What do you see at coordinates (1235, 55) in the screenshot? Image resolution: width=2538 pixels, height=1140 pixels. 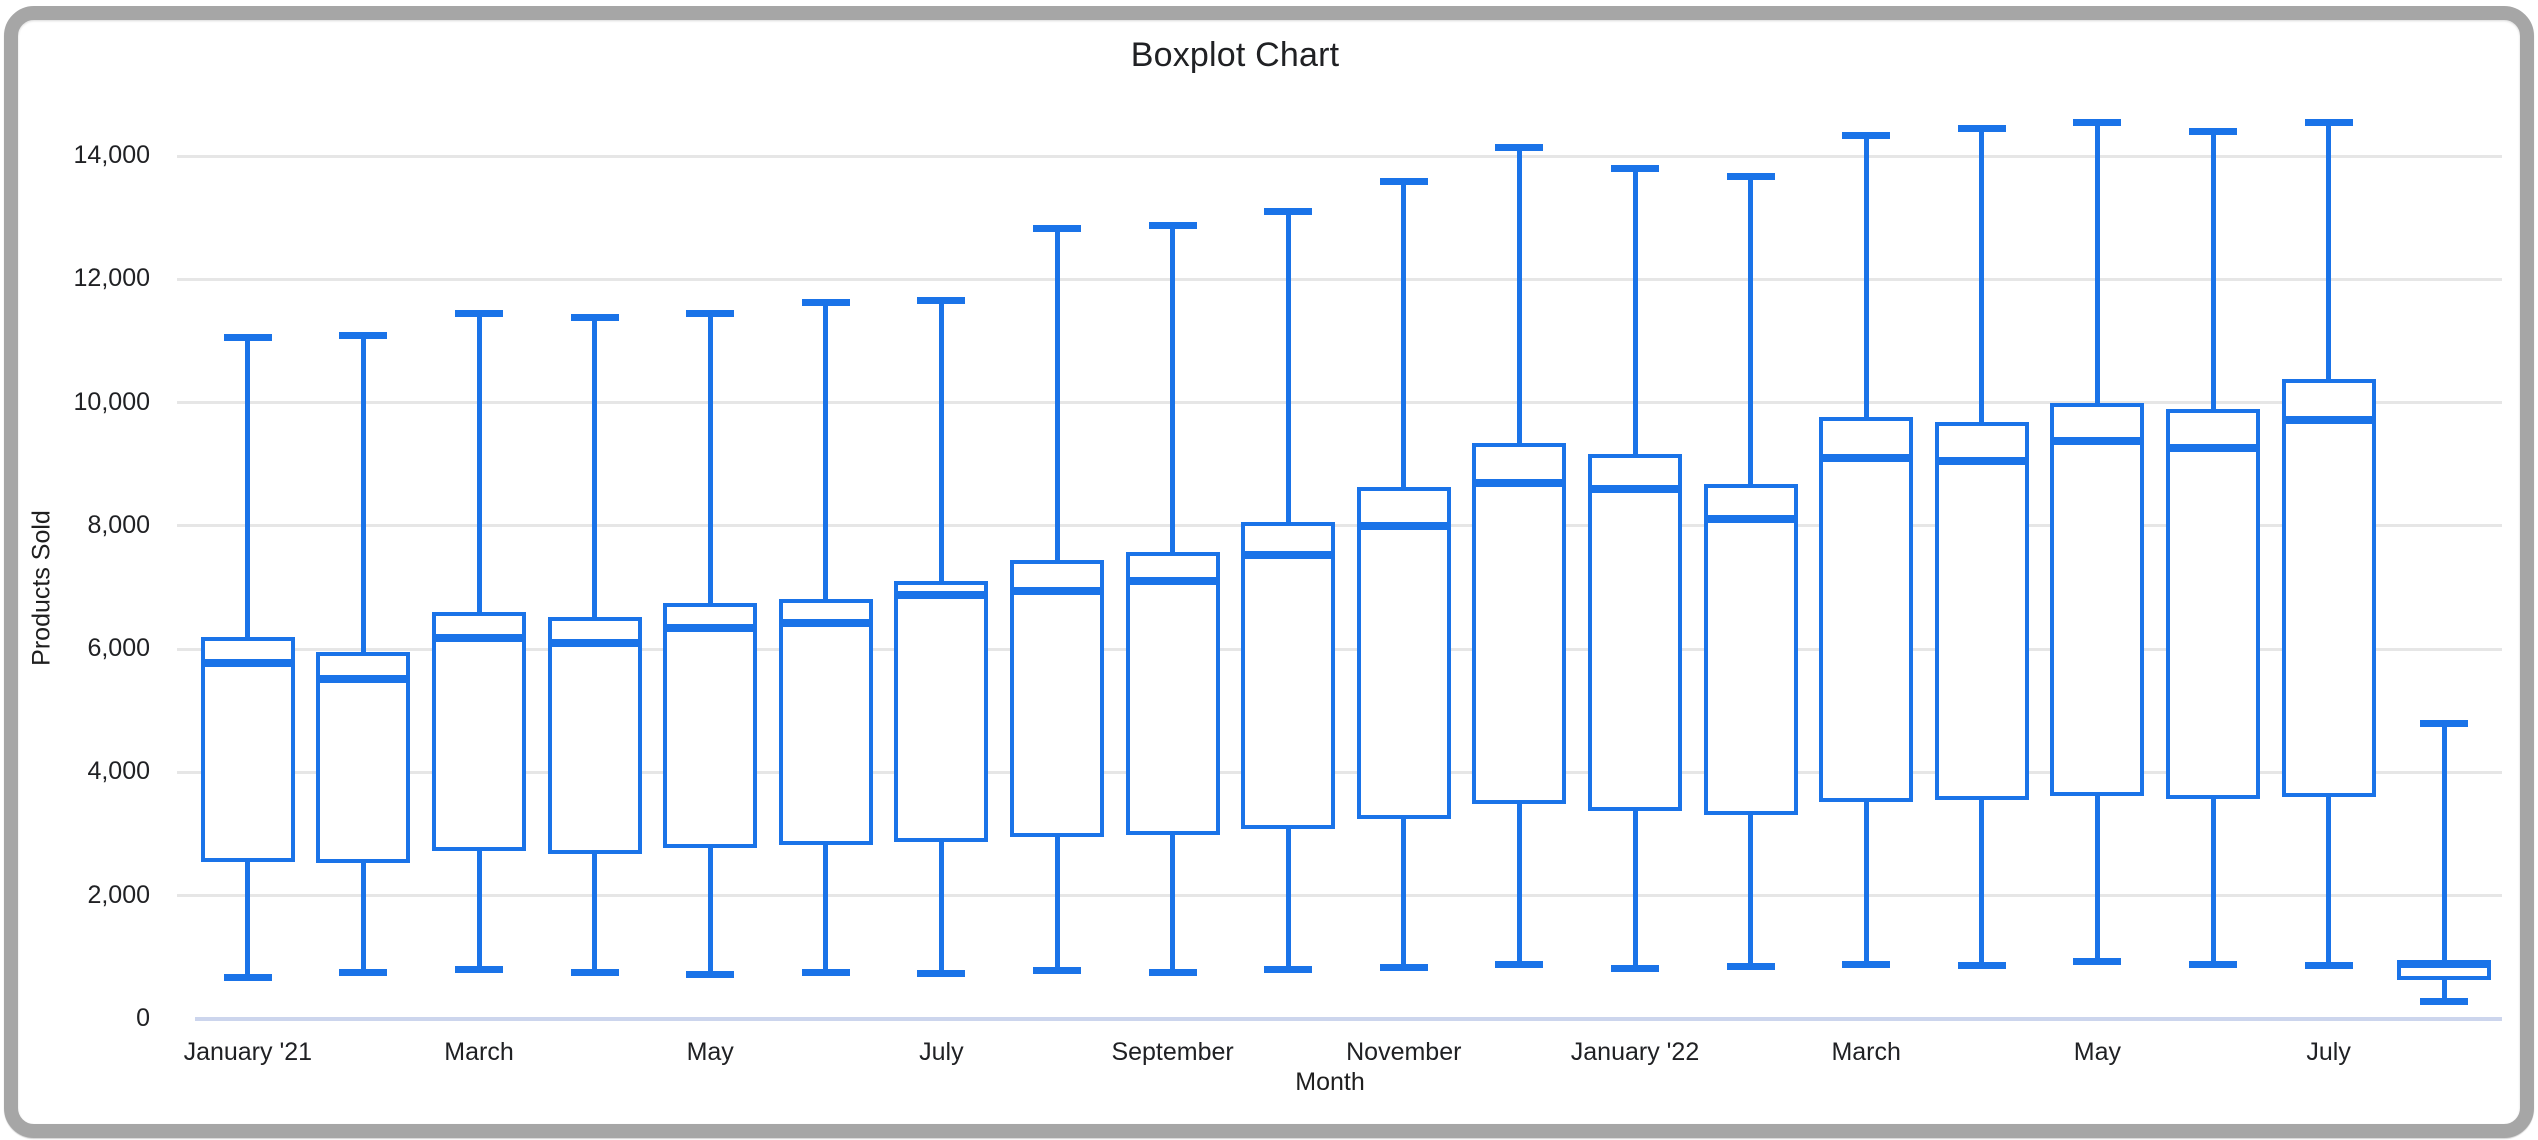 I see `chart-title: Boxplot Chart` at bounding box center [1235, 55].